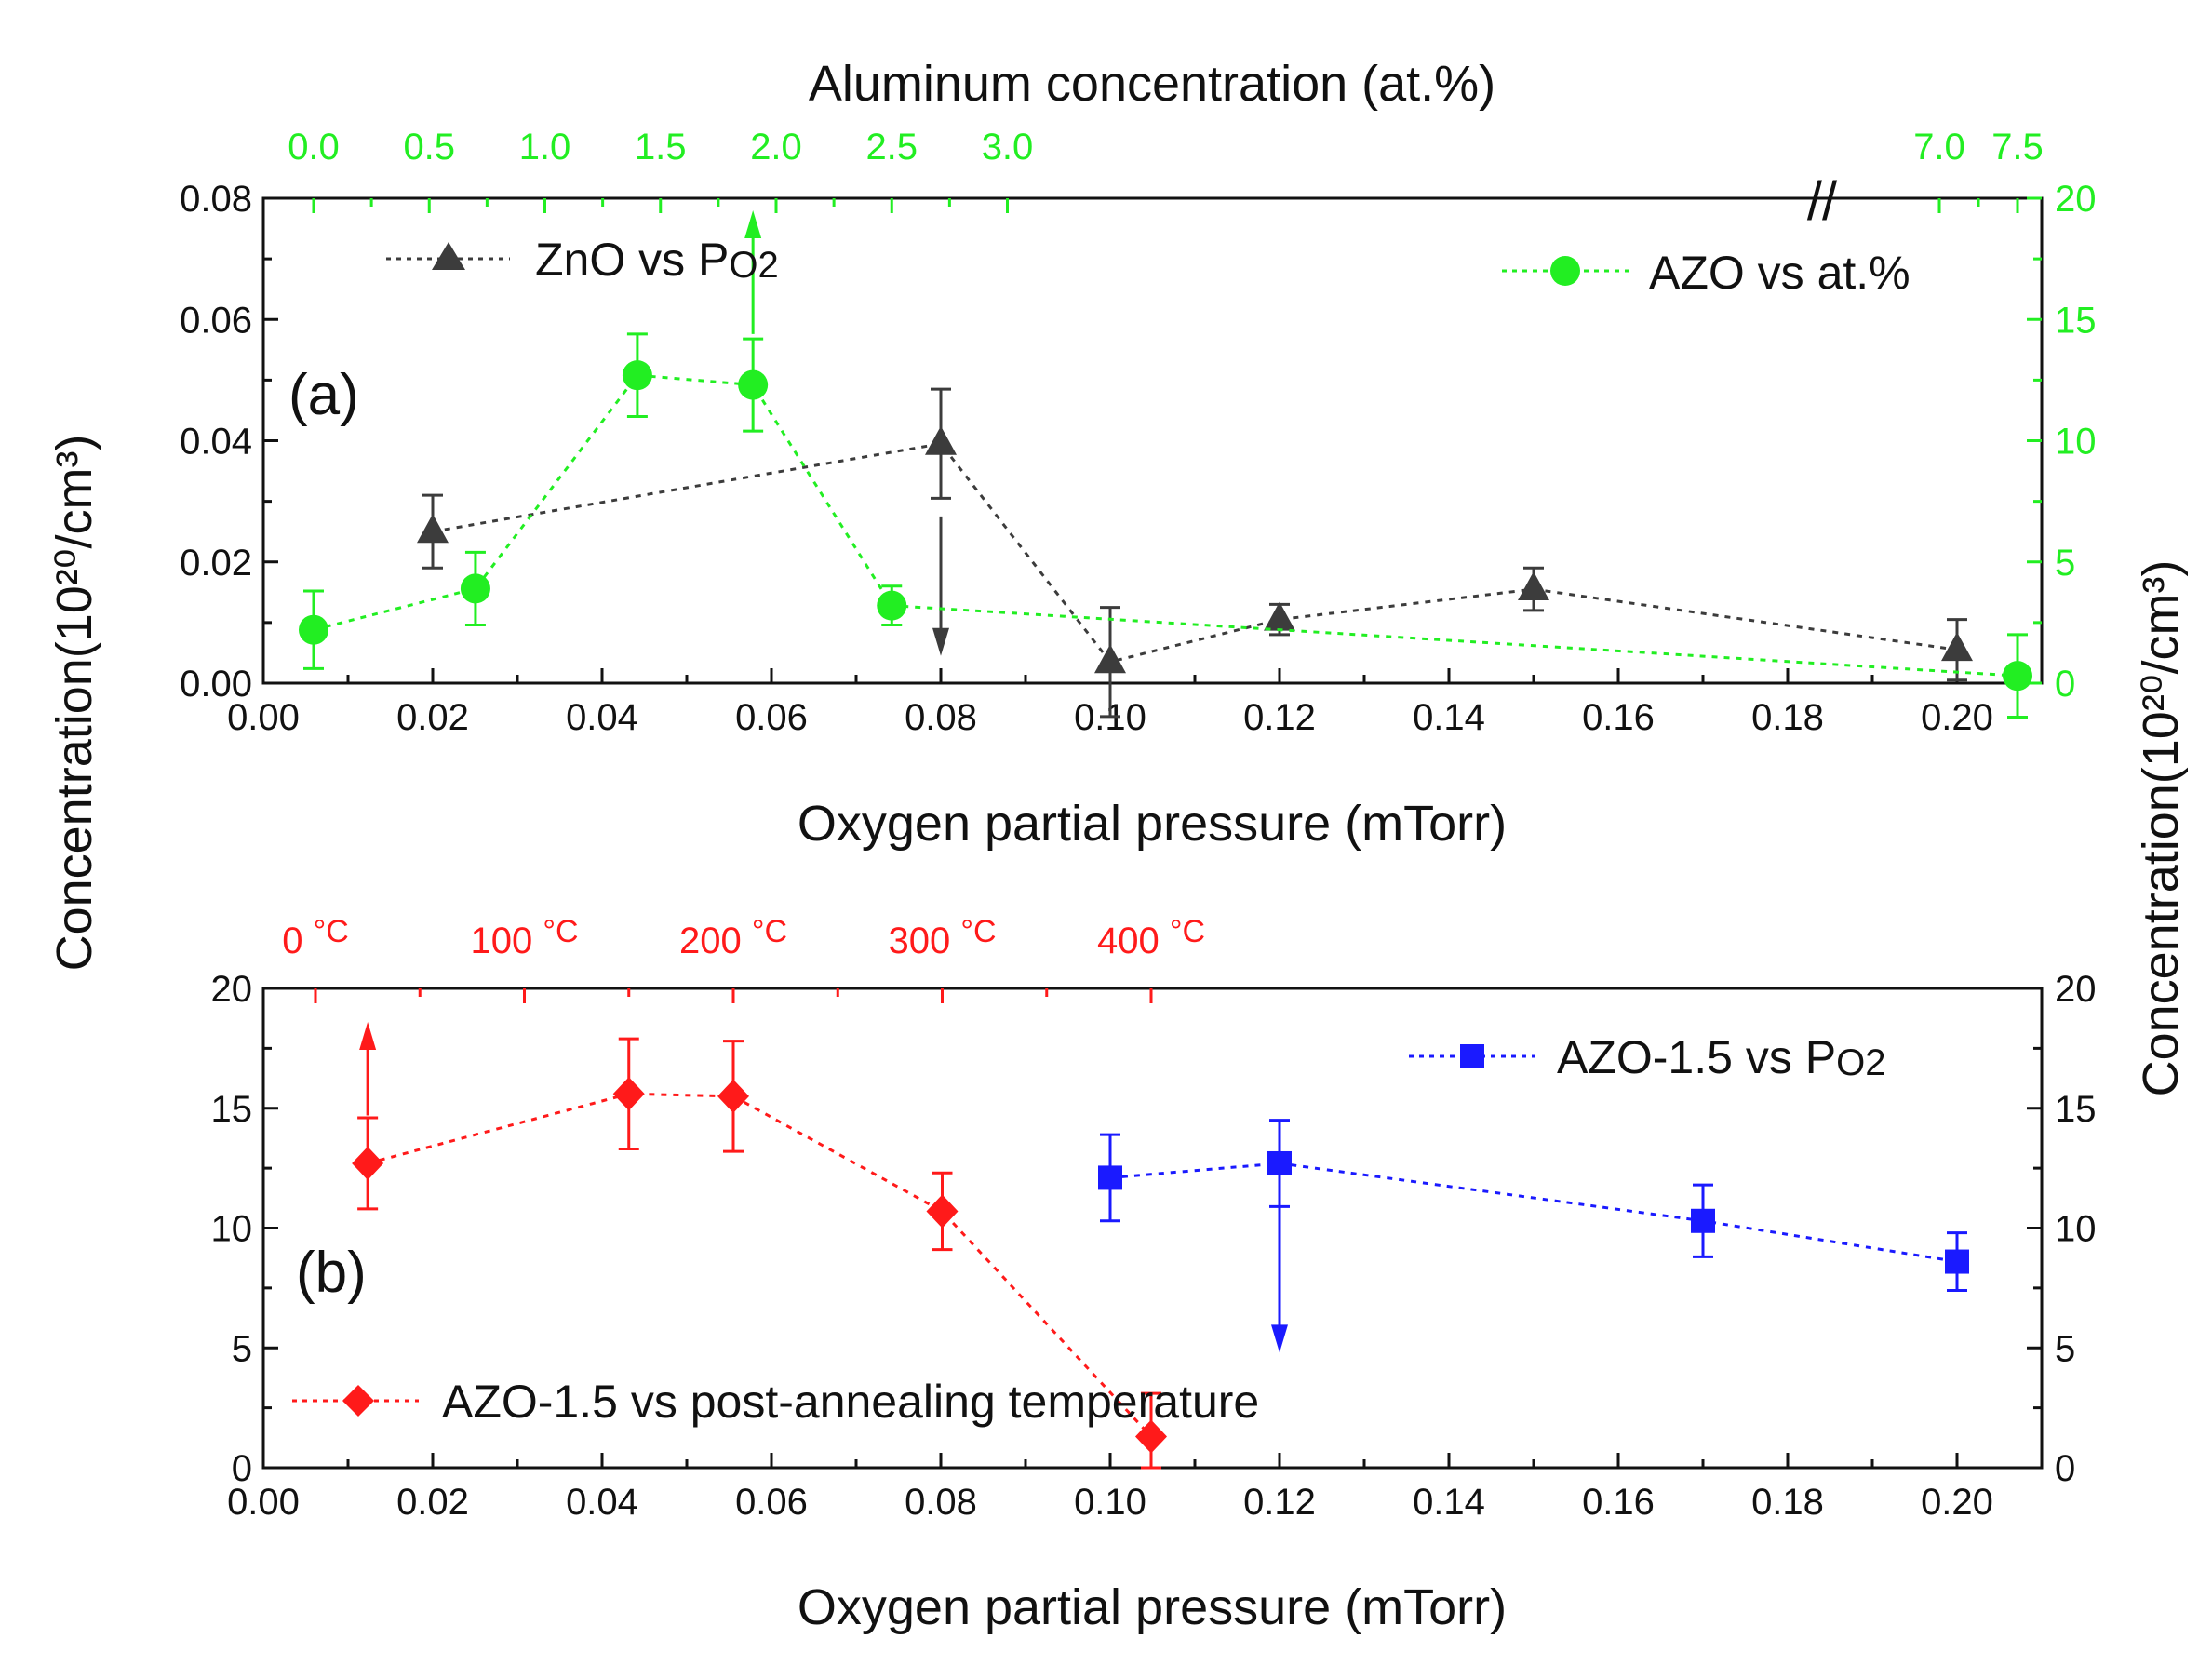 The width and height of the screenshot is (2212, 1679). What do you see at coordinates (448, 256) in the screenshot?
I see `legend-zno-marker` at bounding box center [448, 256].